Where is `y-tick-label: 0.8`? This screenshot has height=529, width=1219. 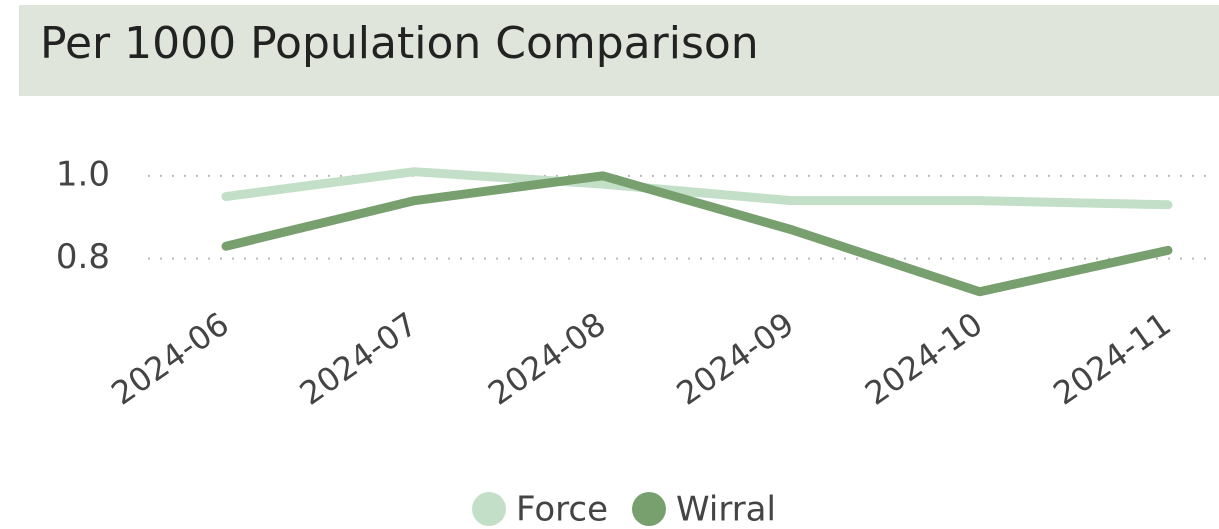
y-tick-label: 0.8 is located at coordinates (83, 257).